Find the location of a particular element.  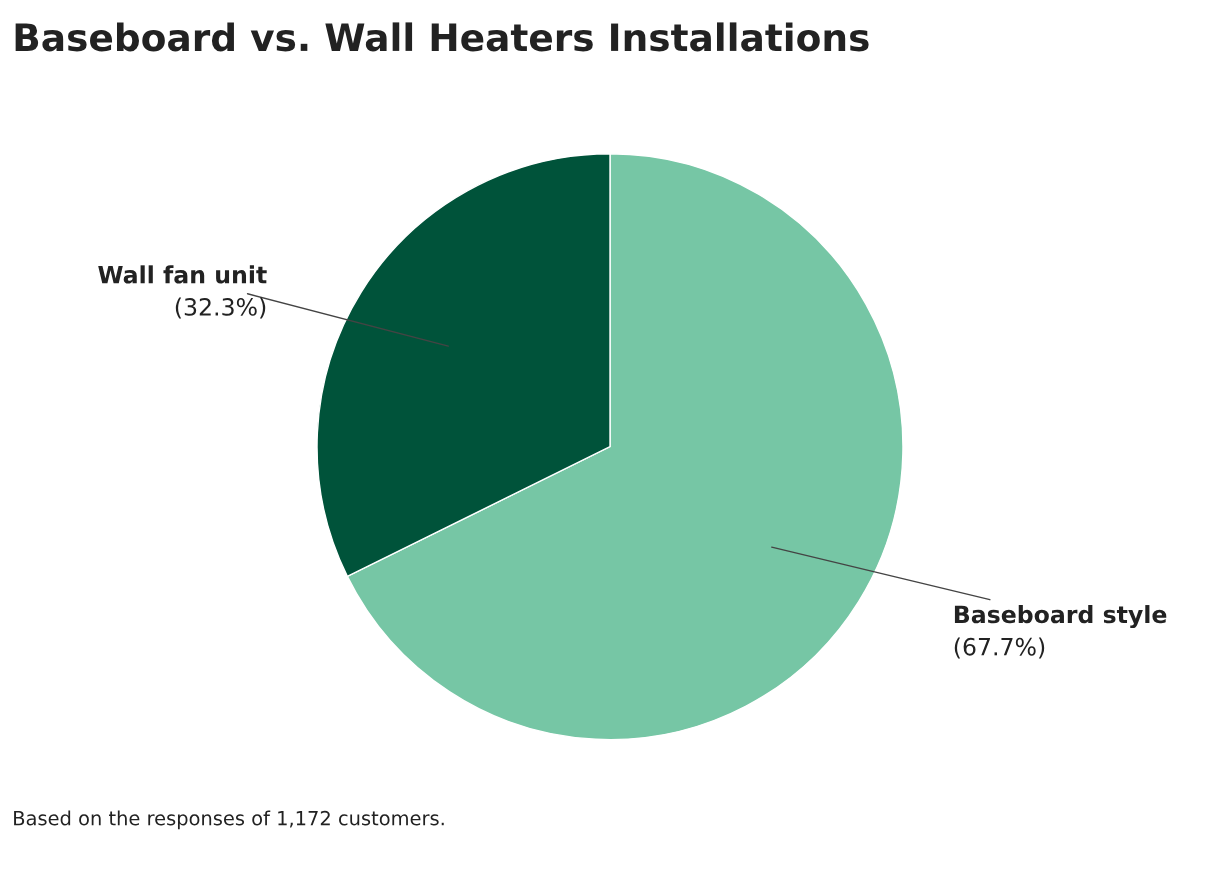

chart-title: Baseboard vs. Wall Heaters Installations is located at coordinates (442, 37).